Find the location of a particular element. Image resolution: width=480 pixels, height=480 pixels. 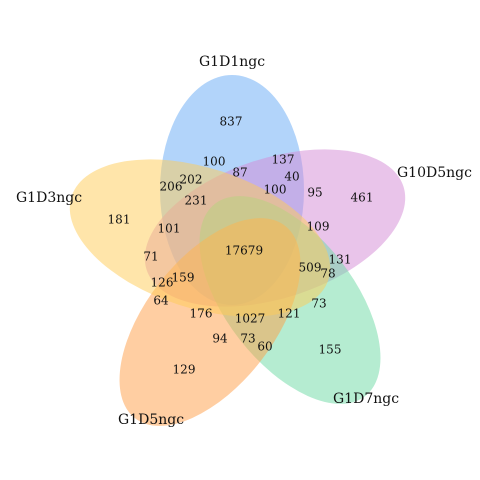

region-count: 40 is located at coordinates (291, 177).